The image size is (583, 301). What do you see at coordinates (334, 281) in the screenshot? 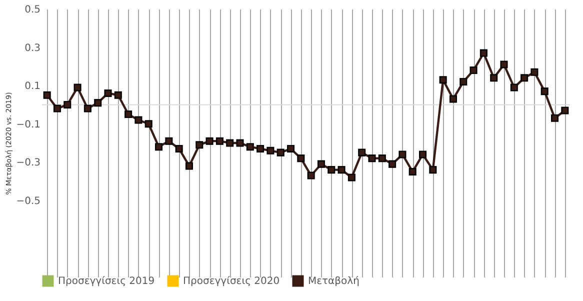
I see `legend-label: Μεταβολή` at bounding box center [334, 281].